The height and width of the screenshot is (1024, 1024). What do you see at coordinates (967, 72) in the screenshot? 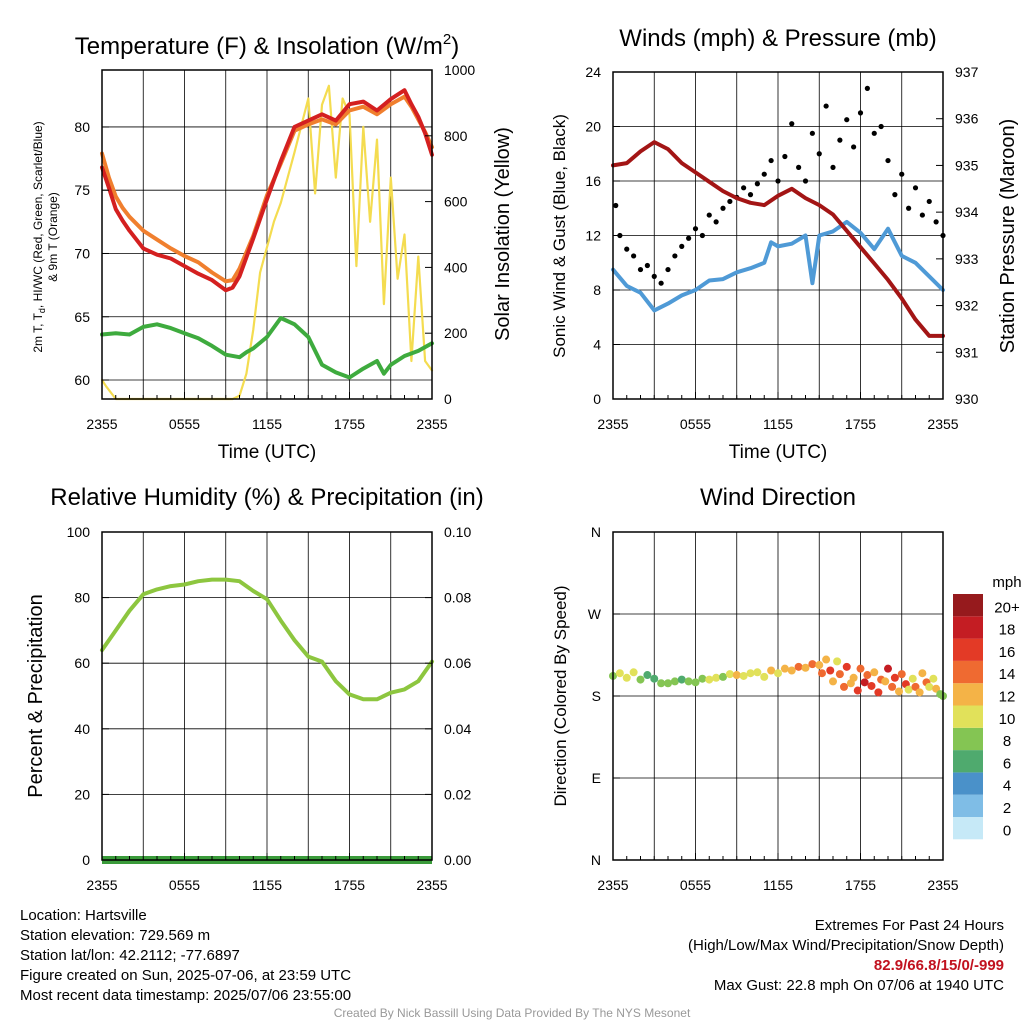
I see `y2-tick-label: 937` at bounding box center [967, 72].